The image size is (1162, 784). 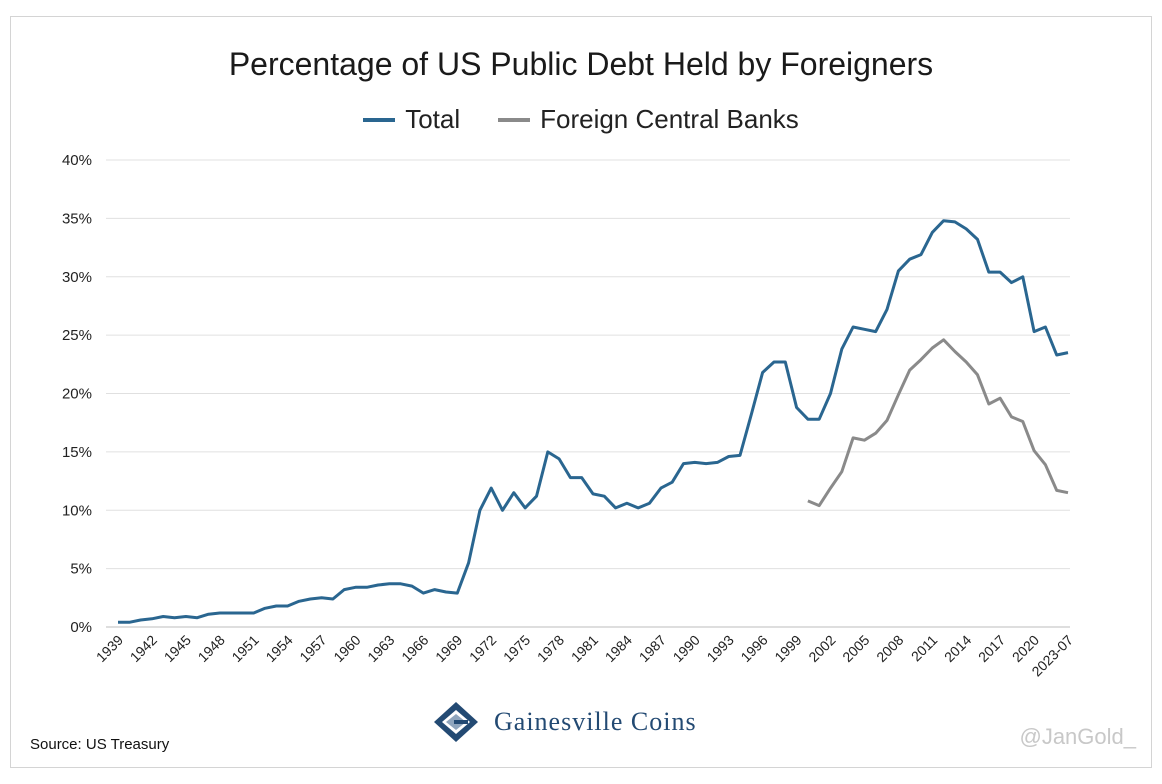 I want to click on x-tick-label: 1987, so click(x=652, y=648).